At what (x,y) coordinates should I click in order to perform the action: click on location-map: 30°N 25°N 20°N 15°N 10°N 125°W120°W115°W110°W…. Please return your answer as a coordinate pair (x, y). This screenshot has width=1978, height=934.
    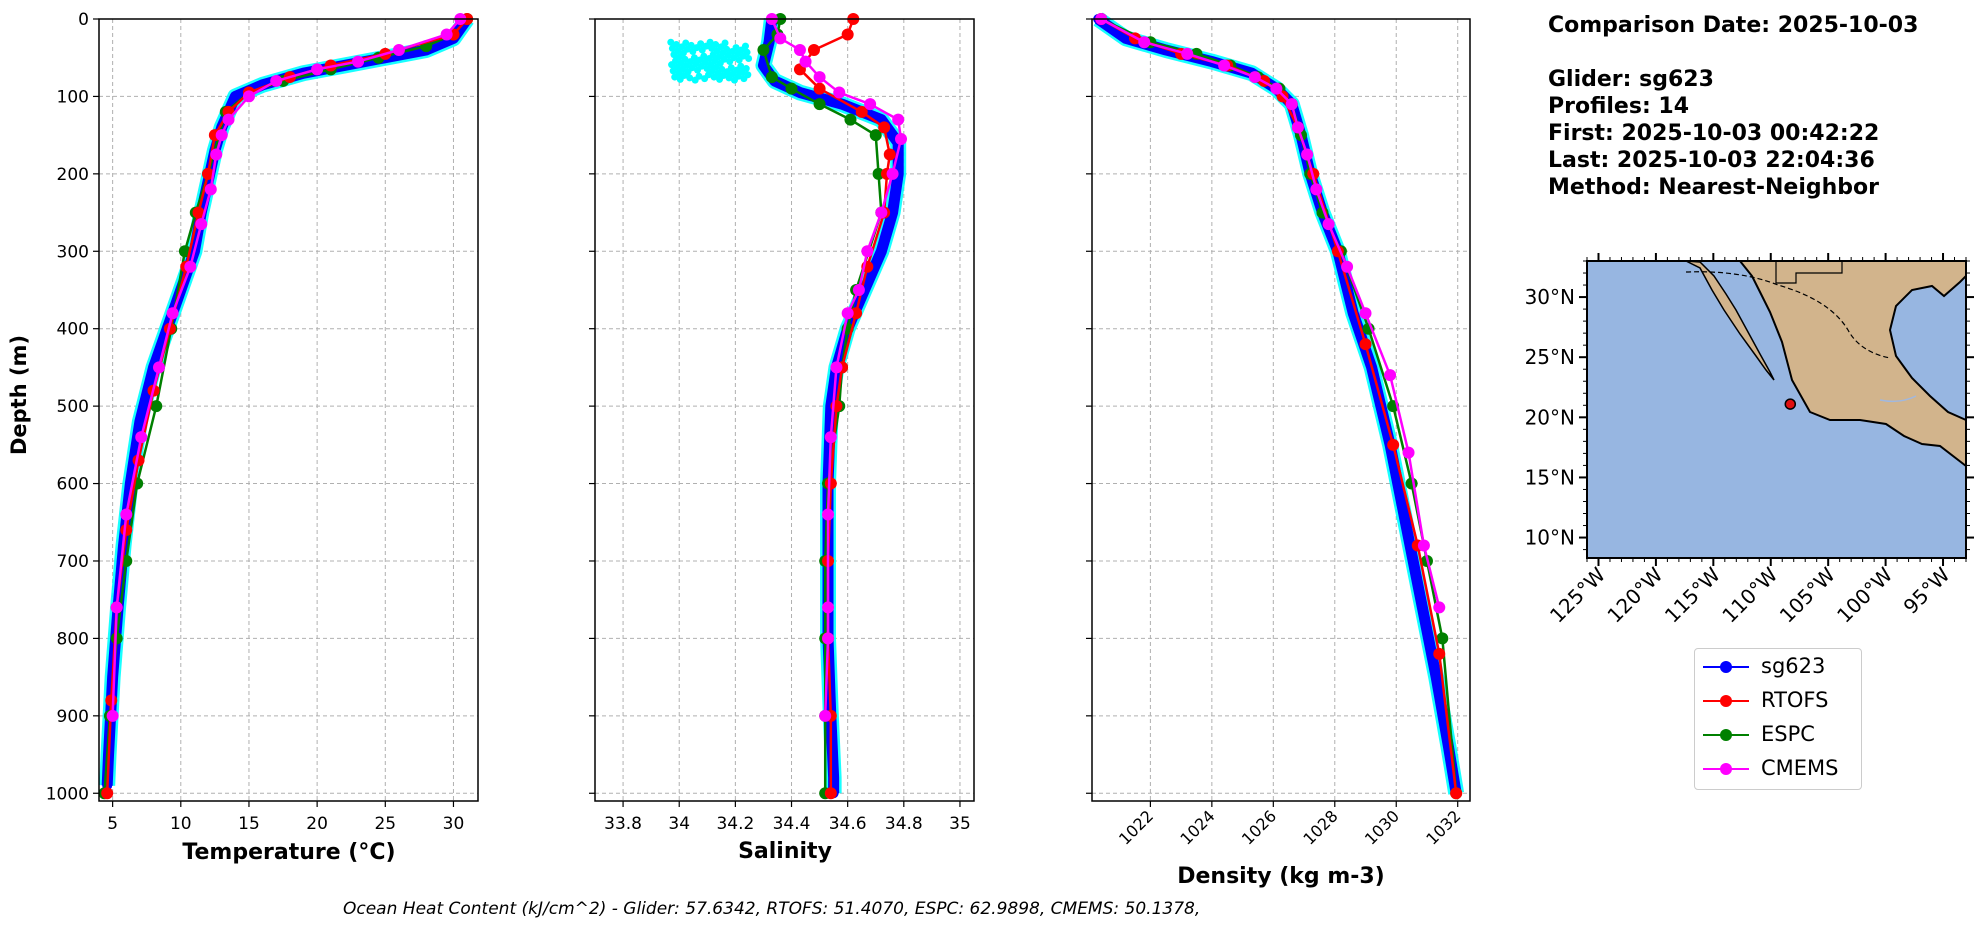
    Looking at the image, I should click on (1749, 440).